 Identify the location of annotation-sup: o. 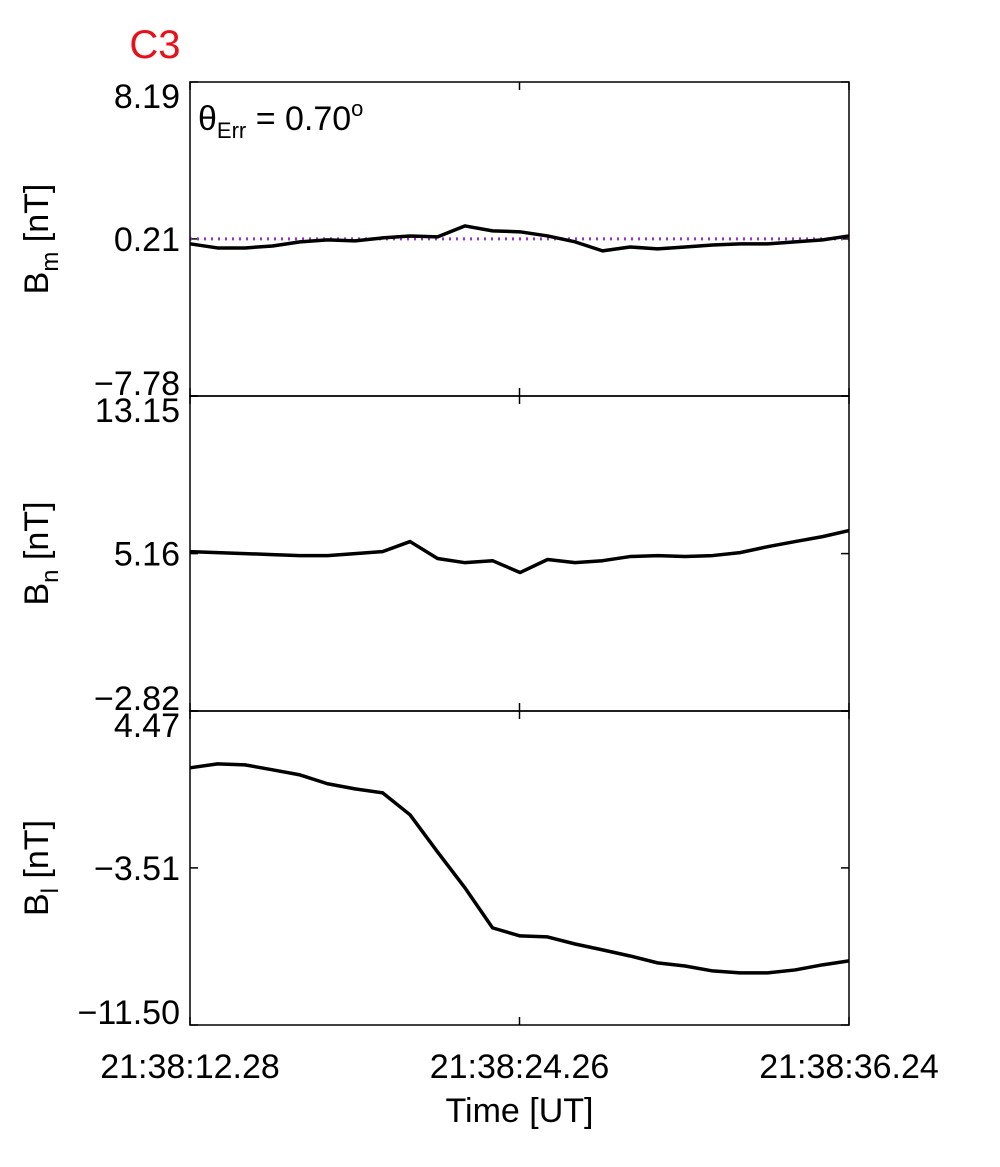
(357, 108).